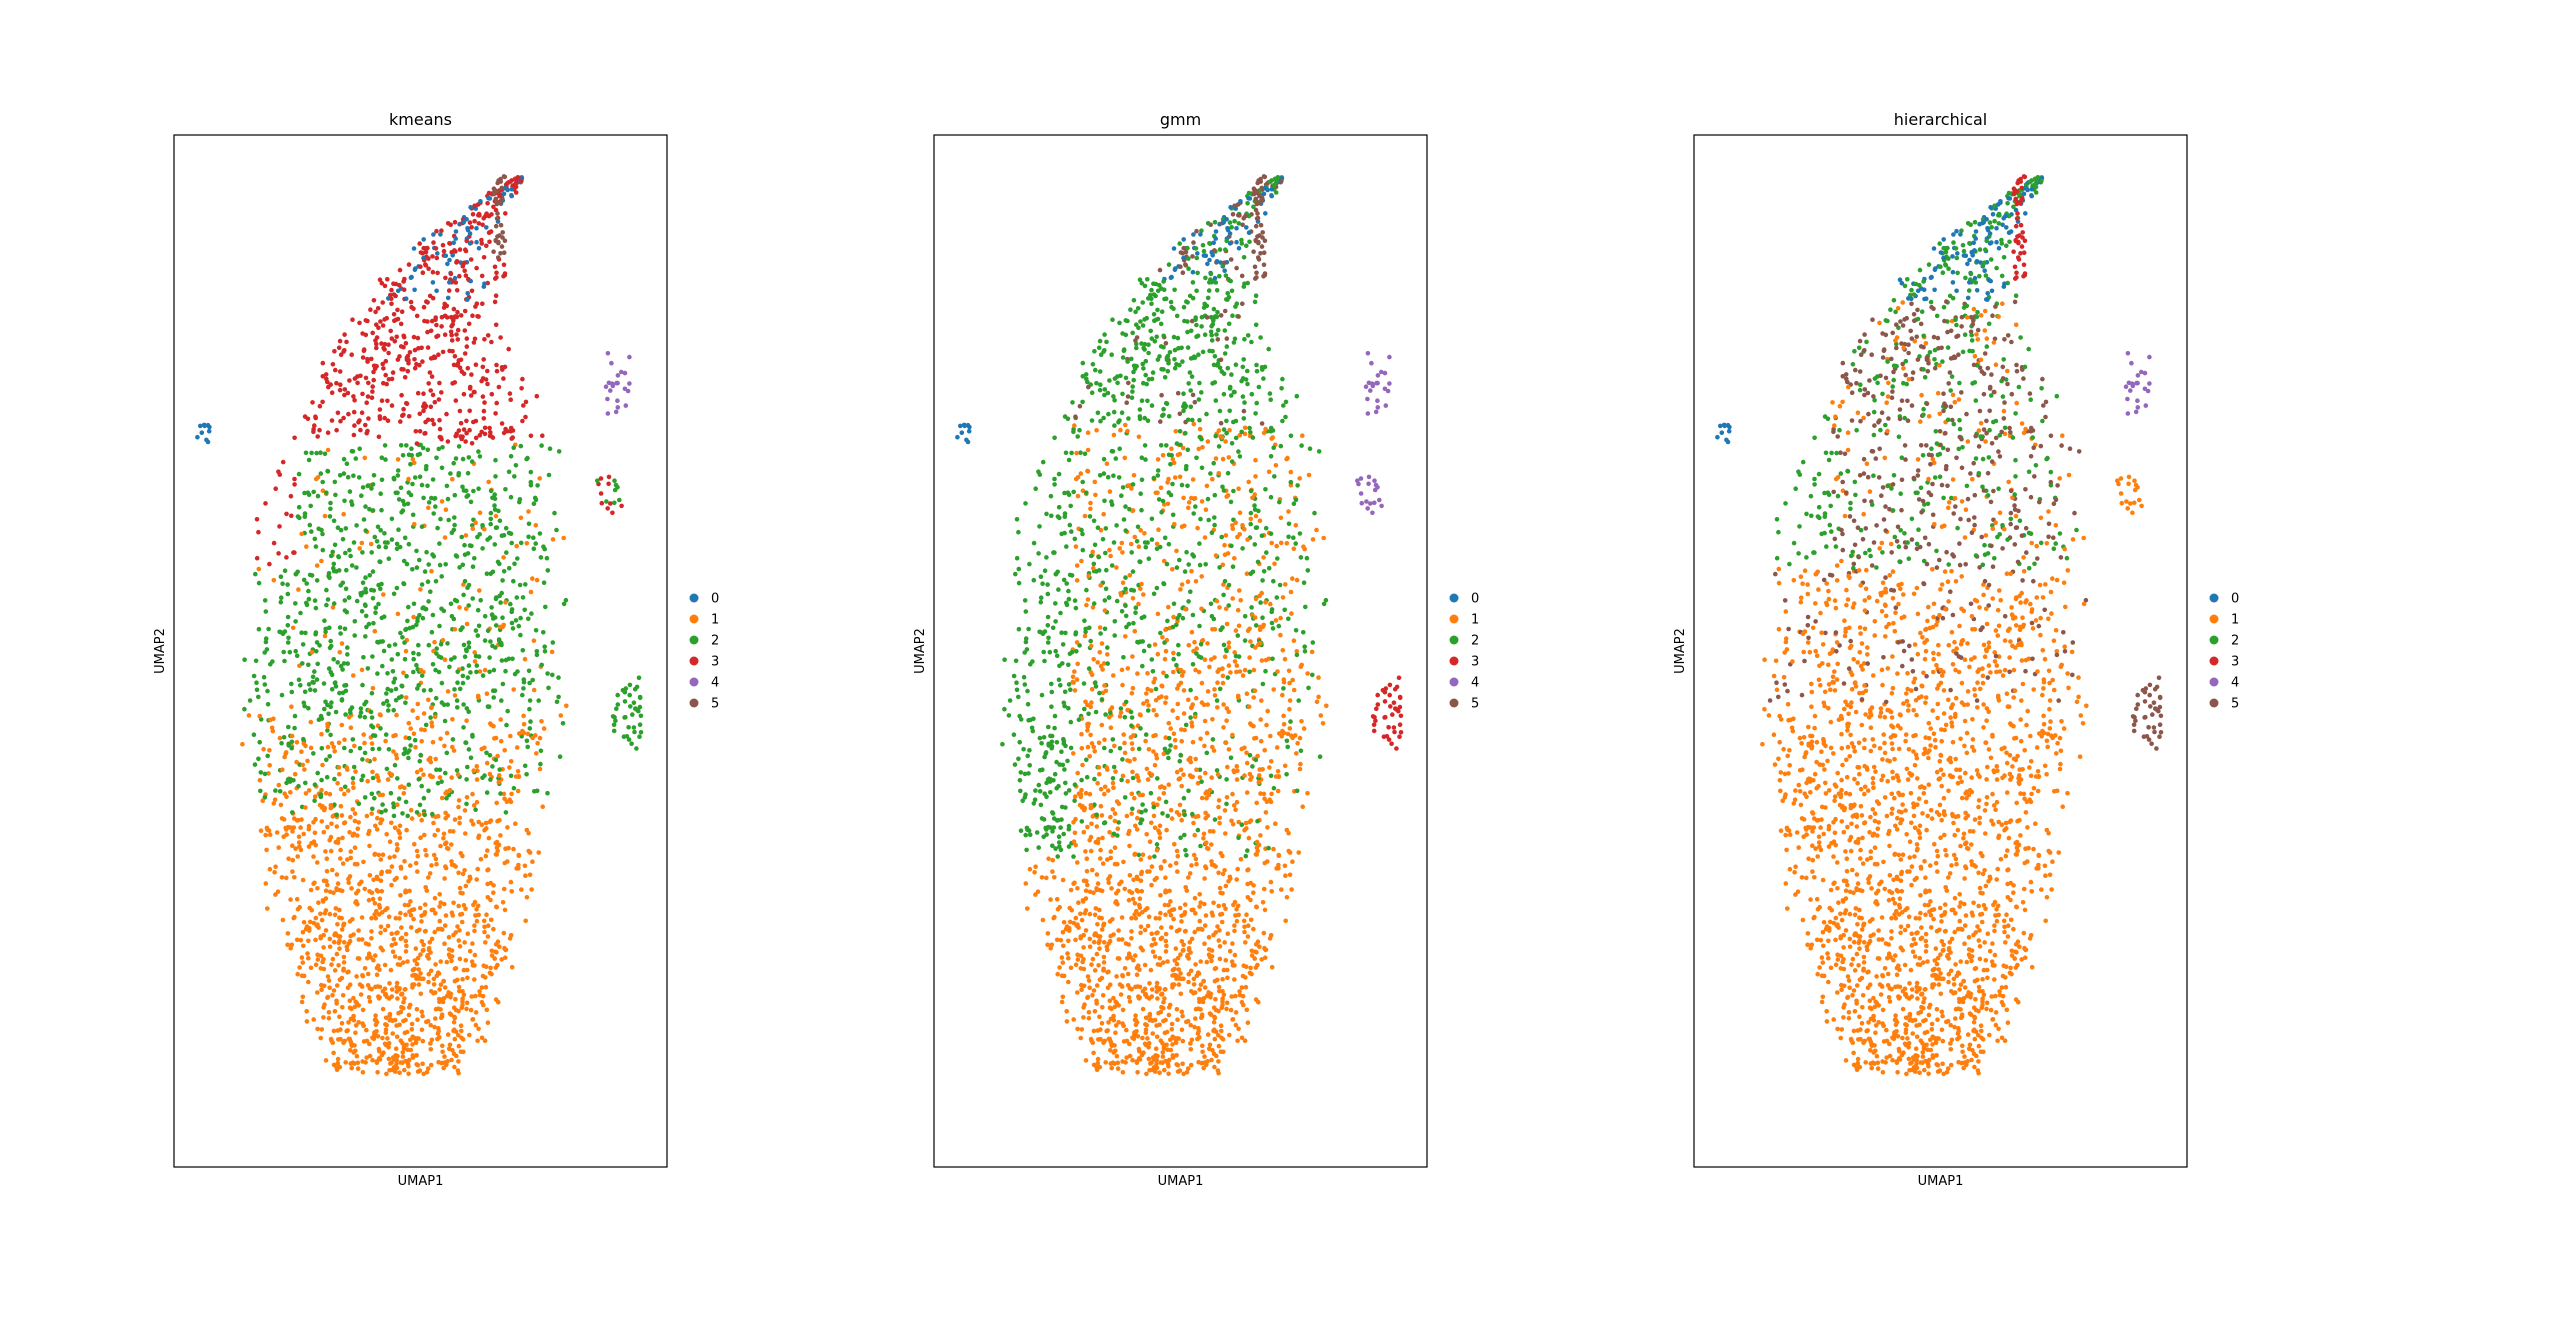 This screenshot has width=2560, height=1327. Describe the element at coordinates (715, 662) in the screenshot. I see `legend-label: 3` at that location.